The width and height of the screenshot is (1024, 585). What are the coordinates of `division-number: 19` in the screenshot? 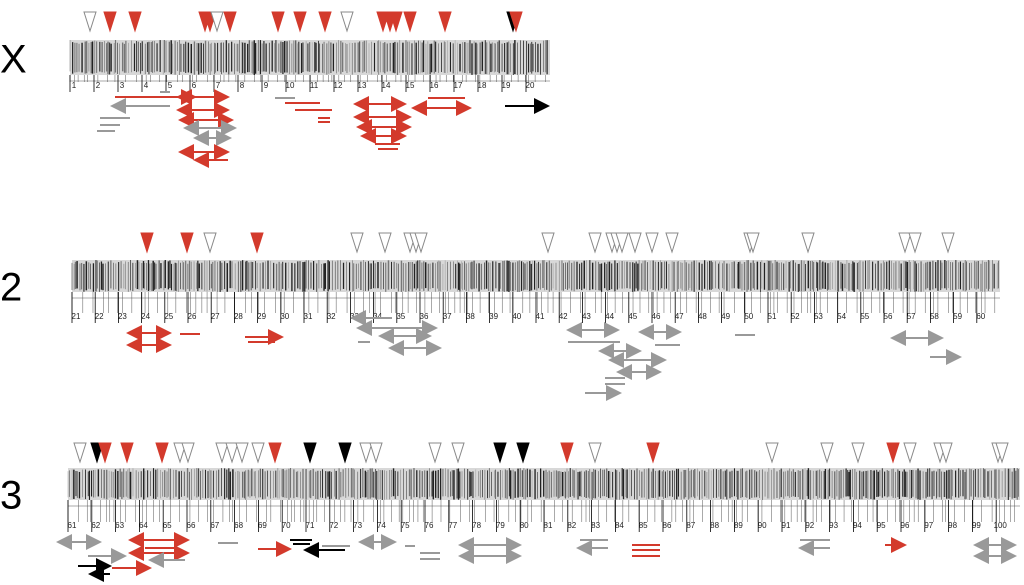 It's located at (506, 85).